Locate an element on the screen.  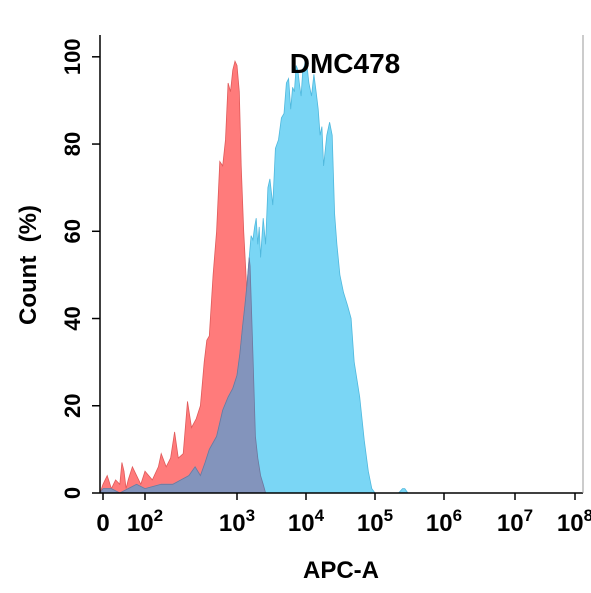
y-tick-label: 0 is located at coordinates (72, 493).